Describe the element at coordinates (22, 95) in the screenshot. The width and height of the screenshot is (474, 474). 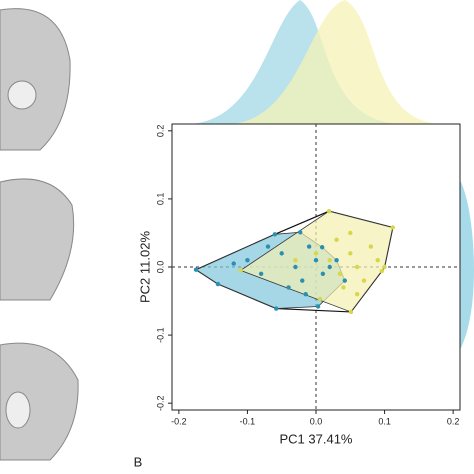
I see `skull-orbit` at that location.